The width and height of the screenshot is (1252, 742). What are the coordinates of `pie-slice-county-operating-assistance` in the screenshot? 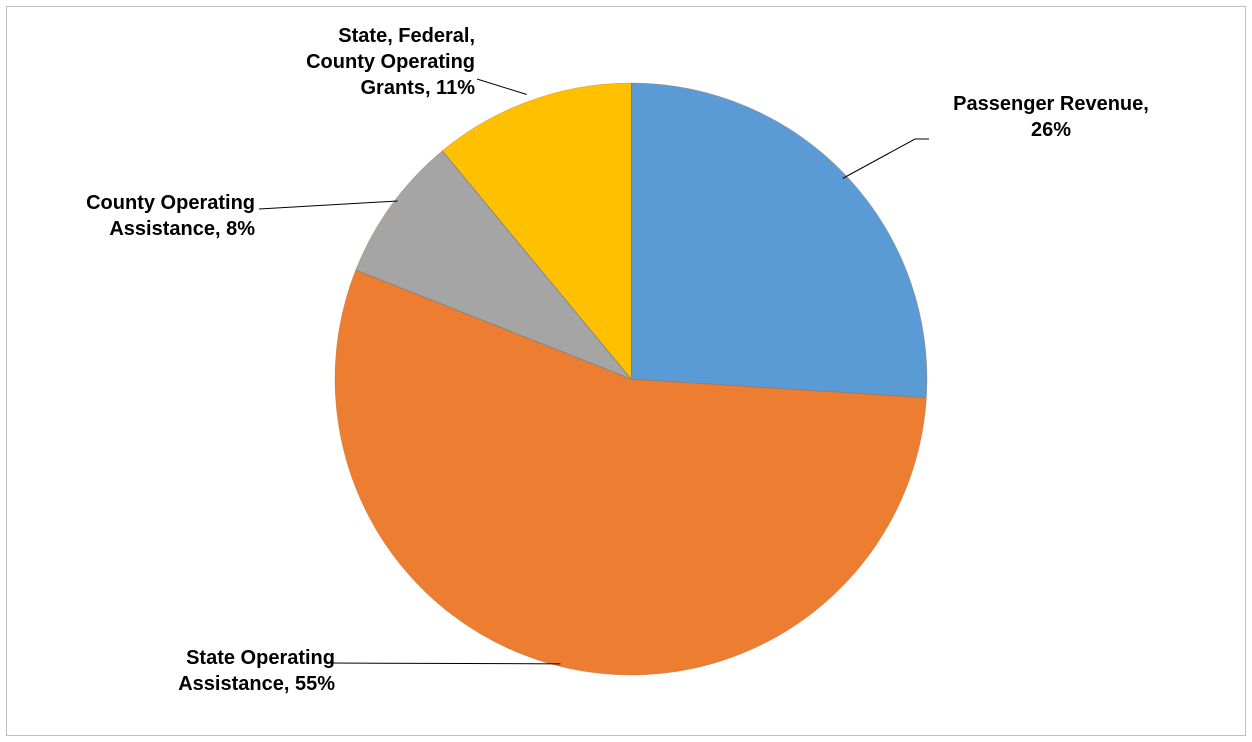 It's located at (493, 264).